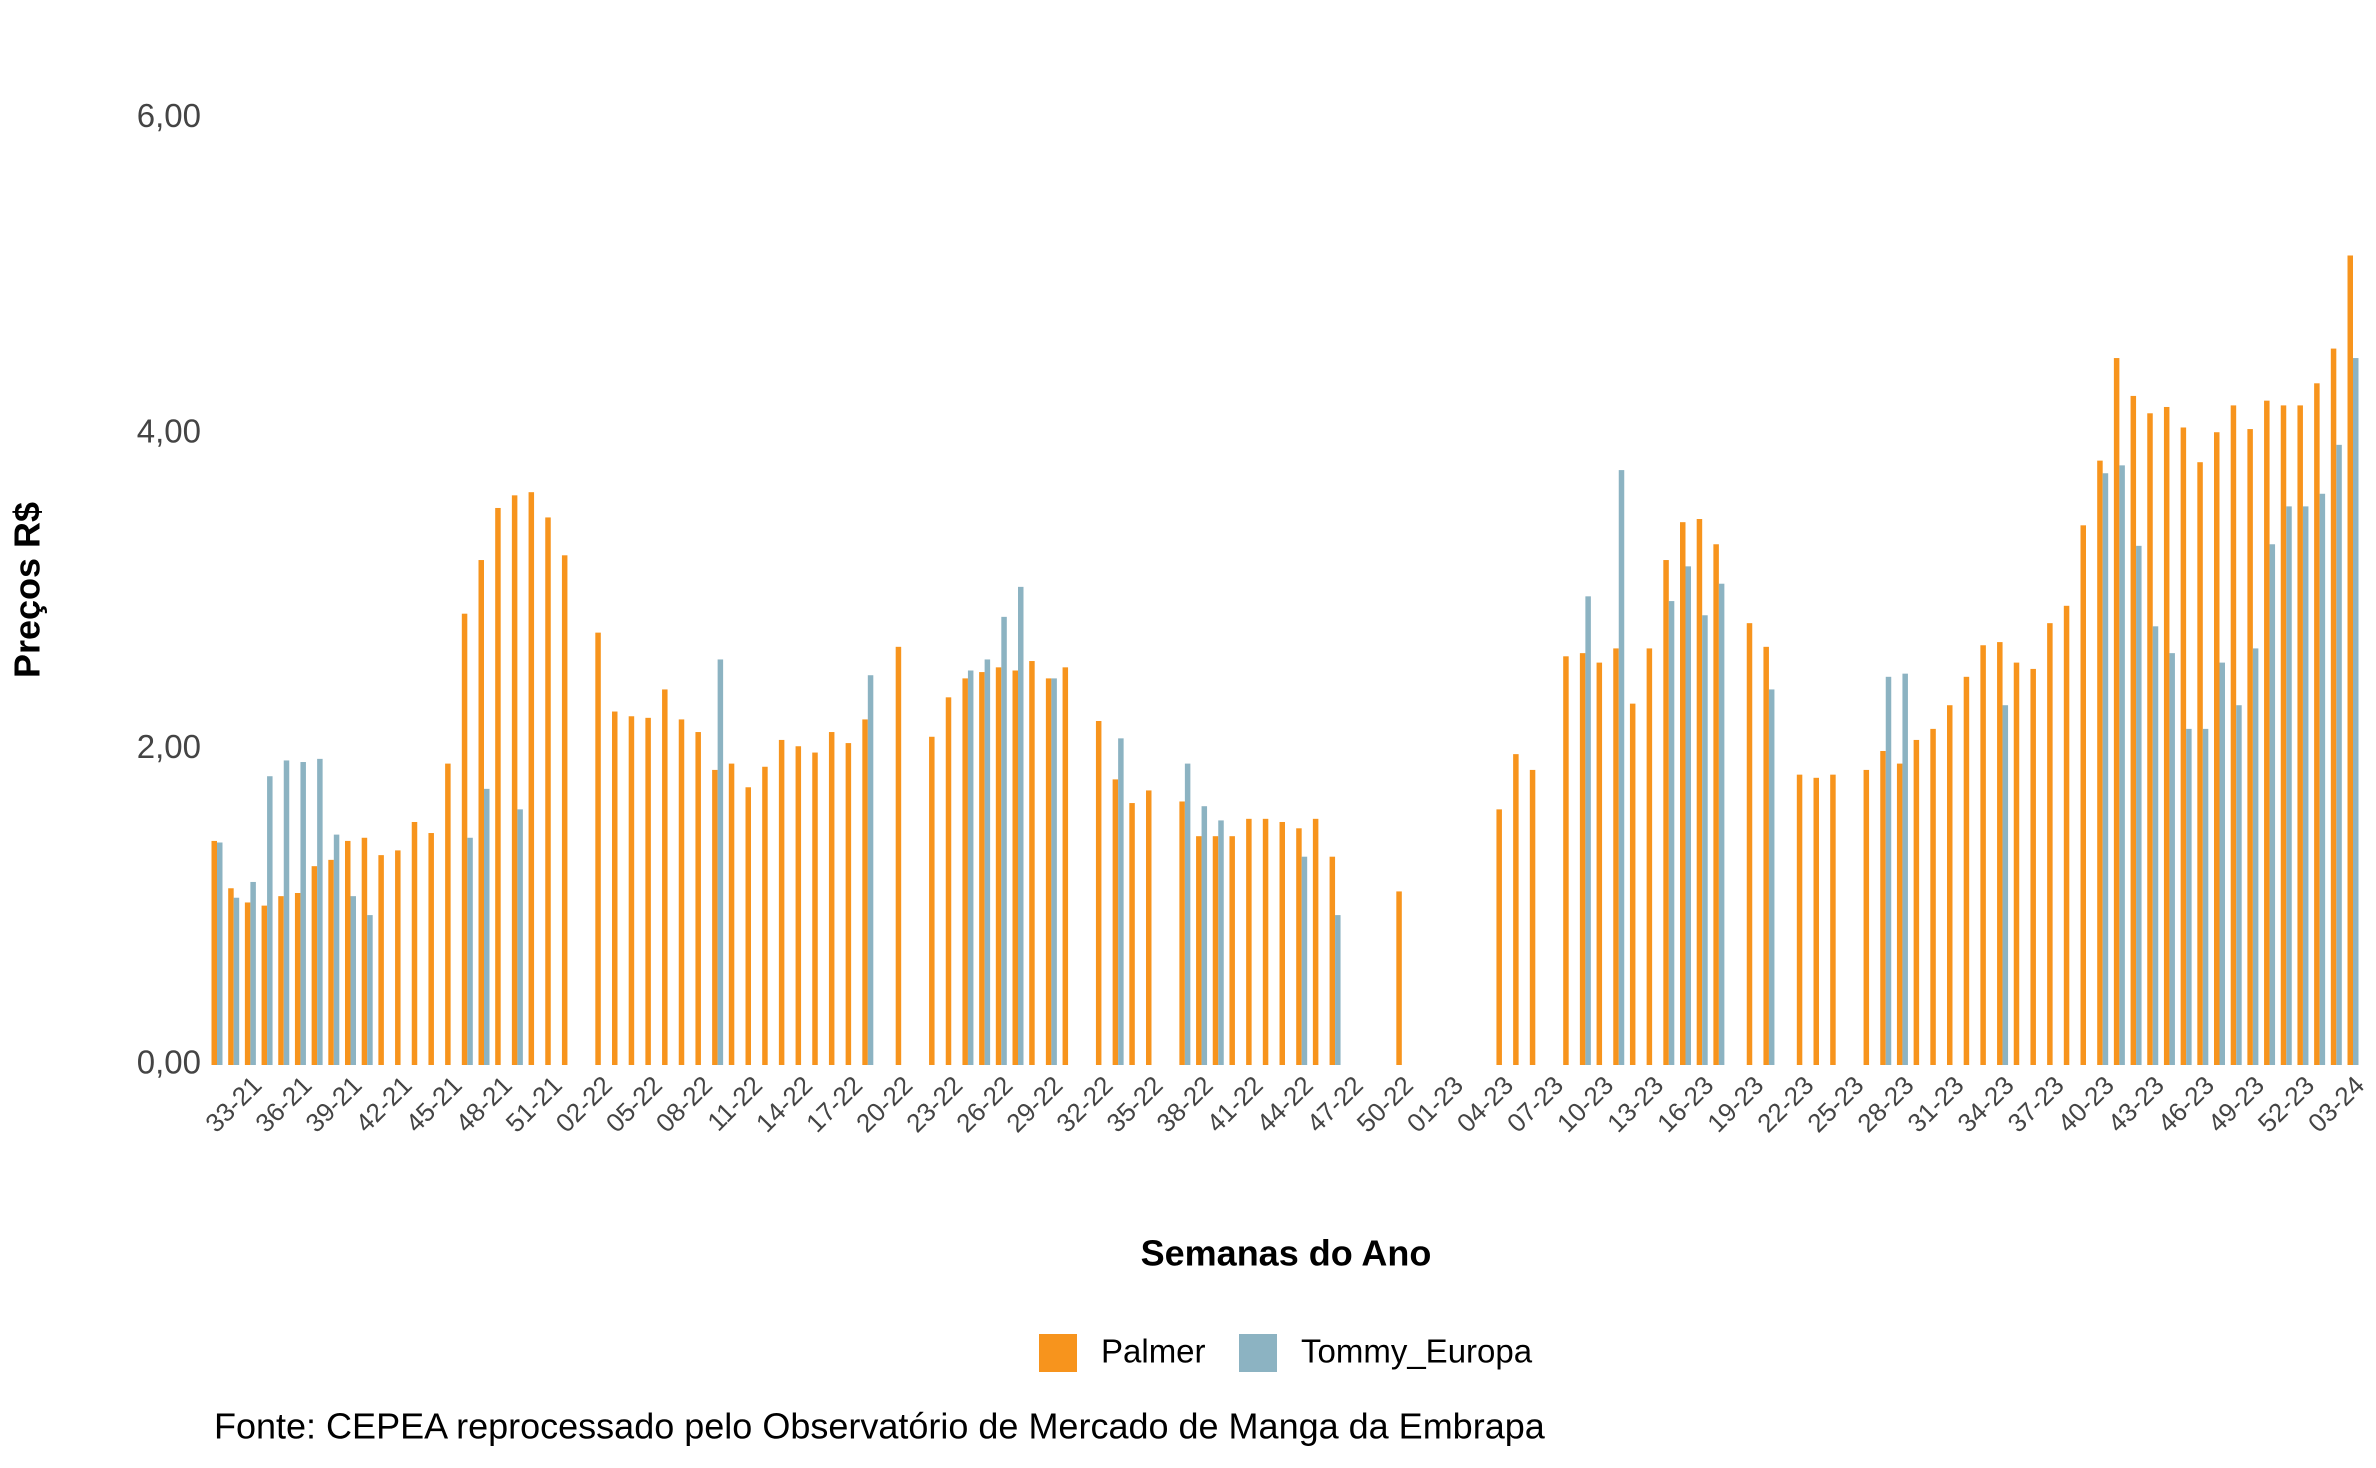  I want to click on y-tick-label: 0,00, so click(169, 1062).